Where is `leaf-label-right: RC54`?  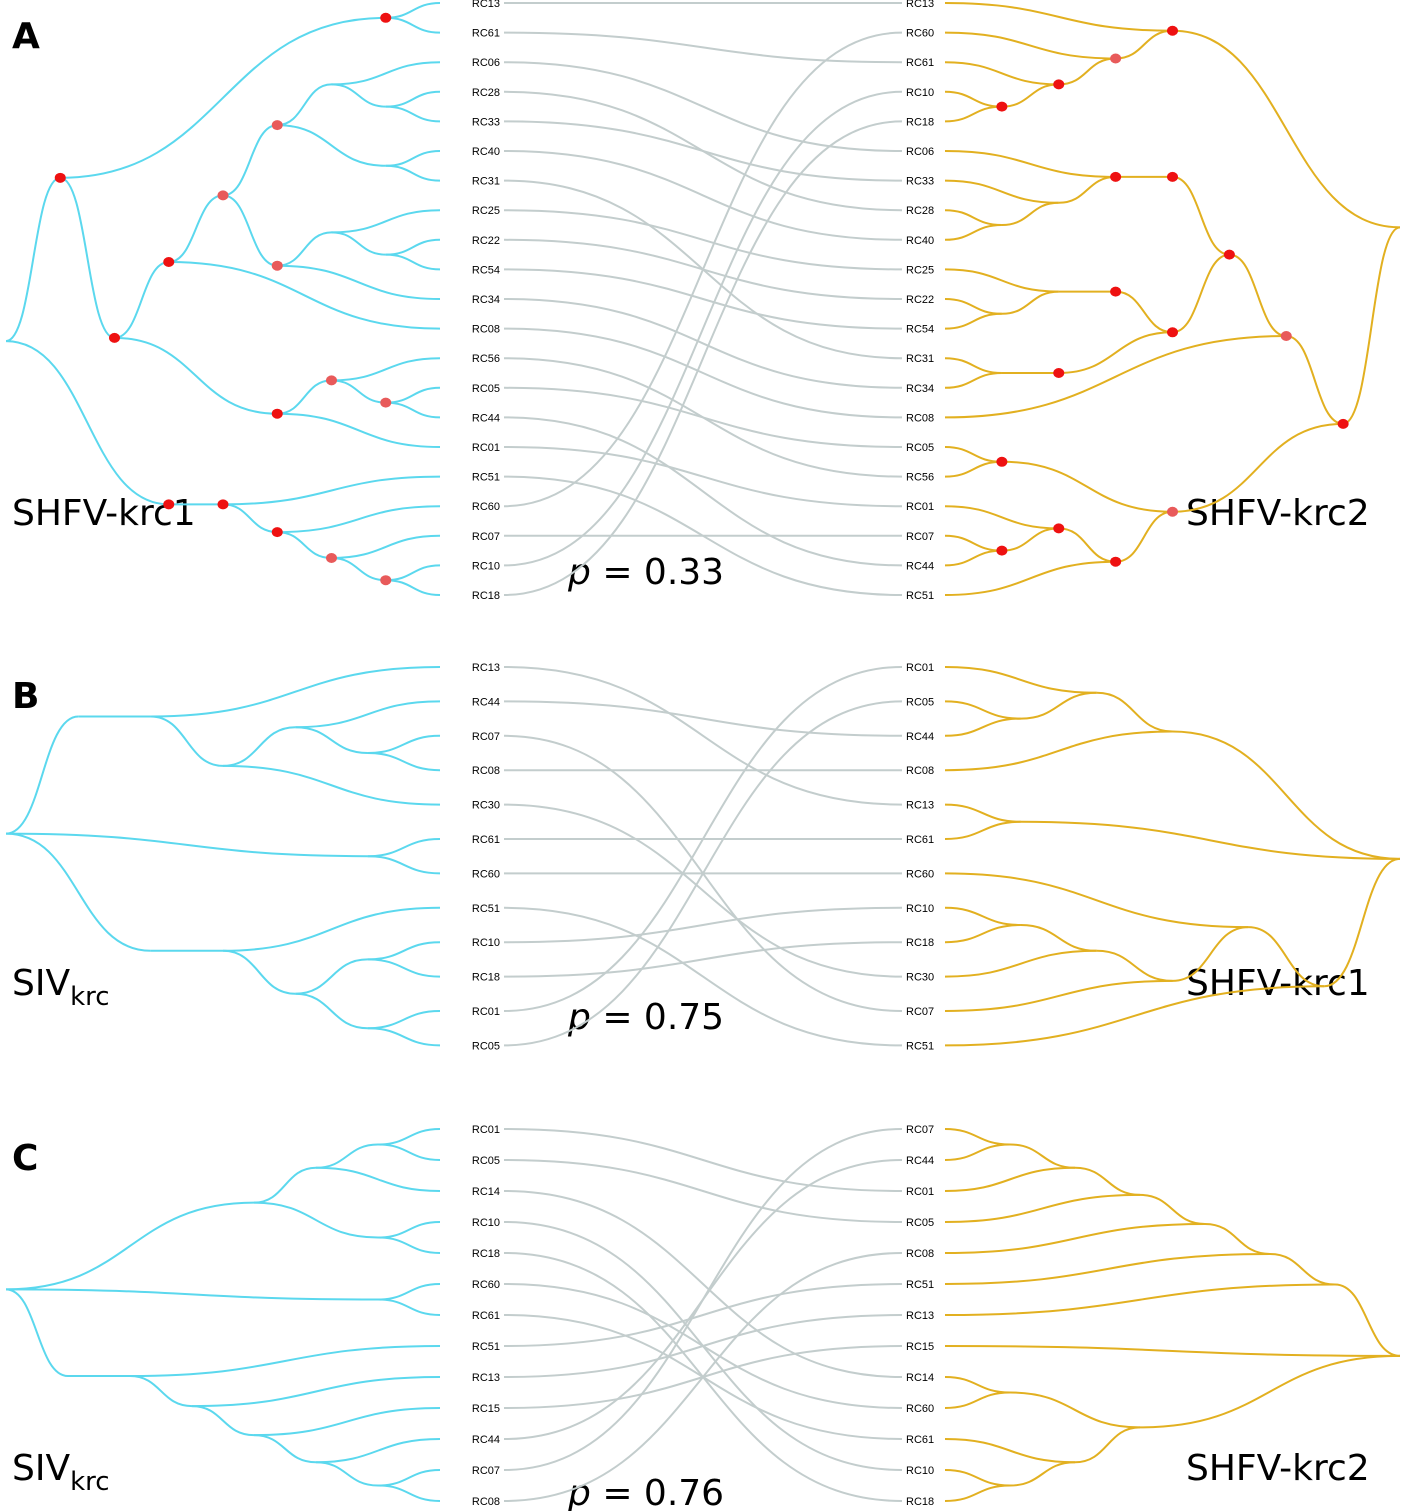 leaf-label-right: RC54 is located at coordinates (920, 330).